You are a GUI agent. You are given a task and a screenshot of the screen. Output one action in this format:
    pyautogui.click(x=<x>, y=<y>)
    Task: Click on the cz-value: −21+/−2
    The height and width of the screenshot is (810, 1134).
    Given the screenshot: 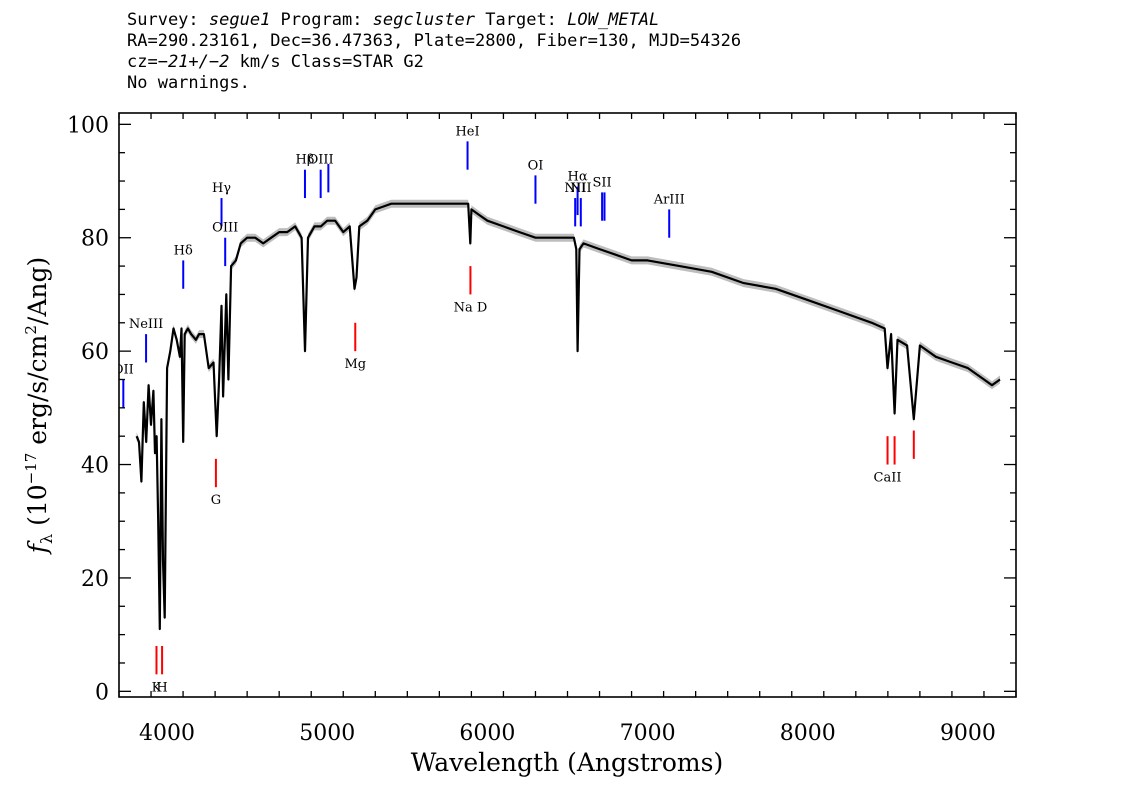 What is the action you would take?
    pyautogui.click(x=193, y=62)
    